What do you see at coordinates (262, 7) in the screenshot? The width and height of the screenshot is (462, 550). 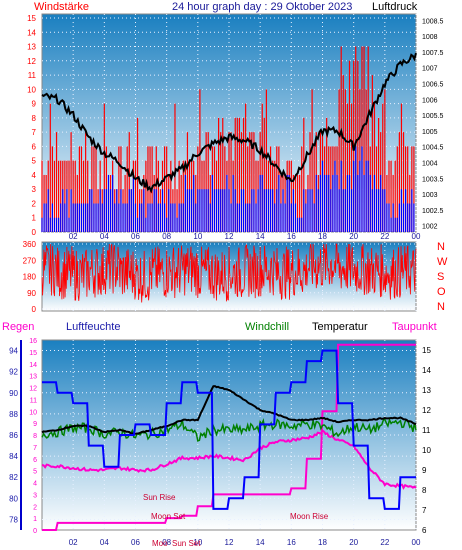 I see `chart-title: 24 hour graph day : 29 Oktober 2023` at bounding box center [262, 7].